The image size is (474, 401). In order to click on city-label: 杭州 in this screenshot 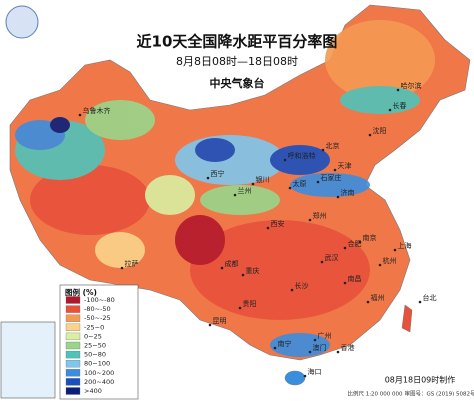, I will do `click(390, 260)`.